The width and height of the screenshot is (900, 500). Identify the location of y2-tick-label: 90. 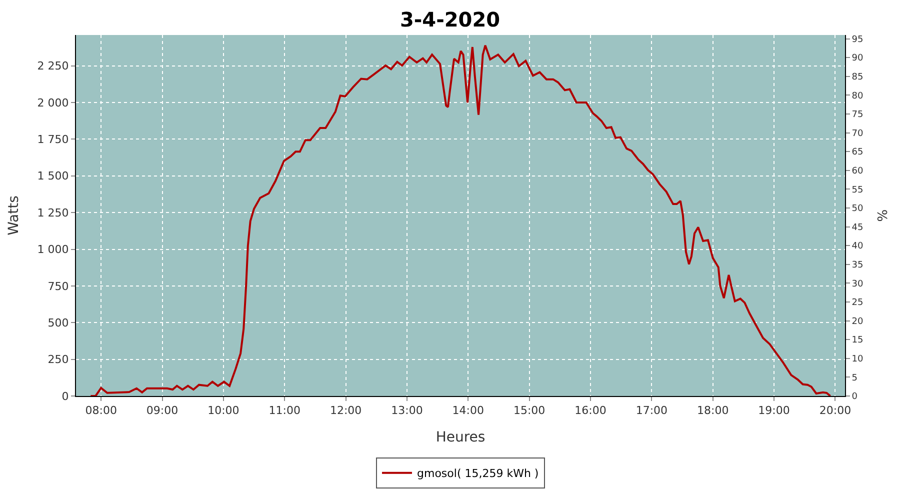
(858, 59).